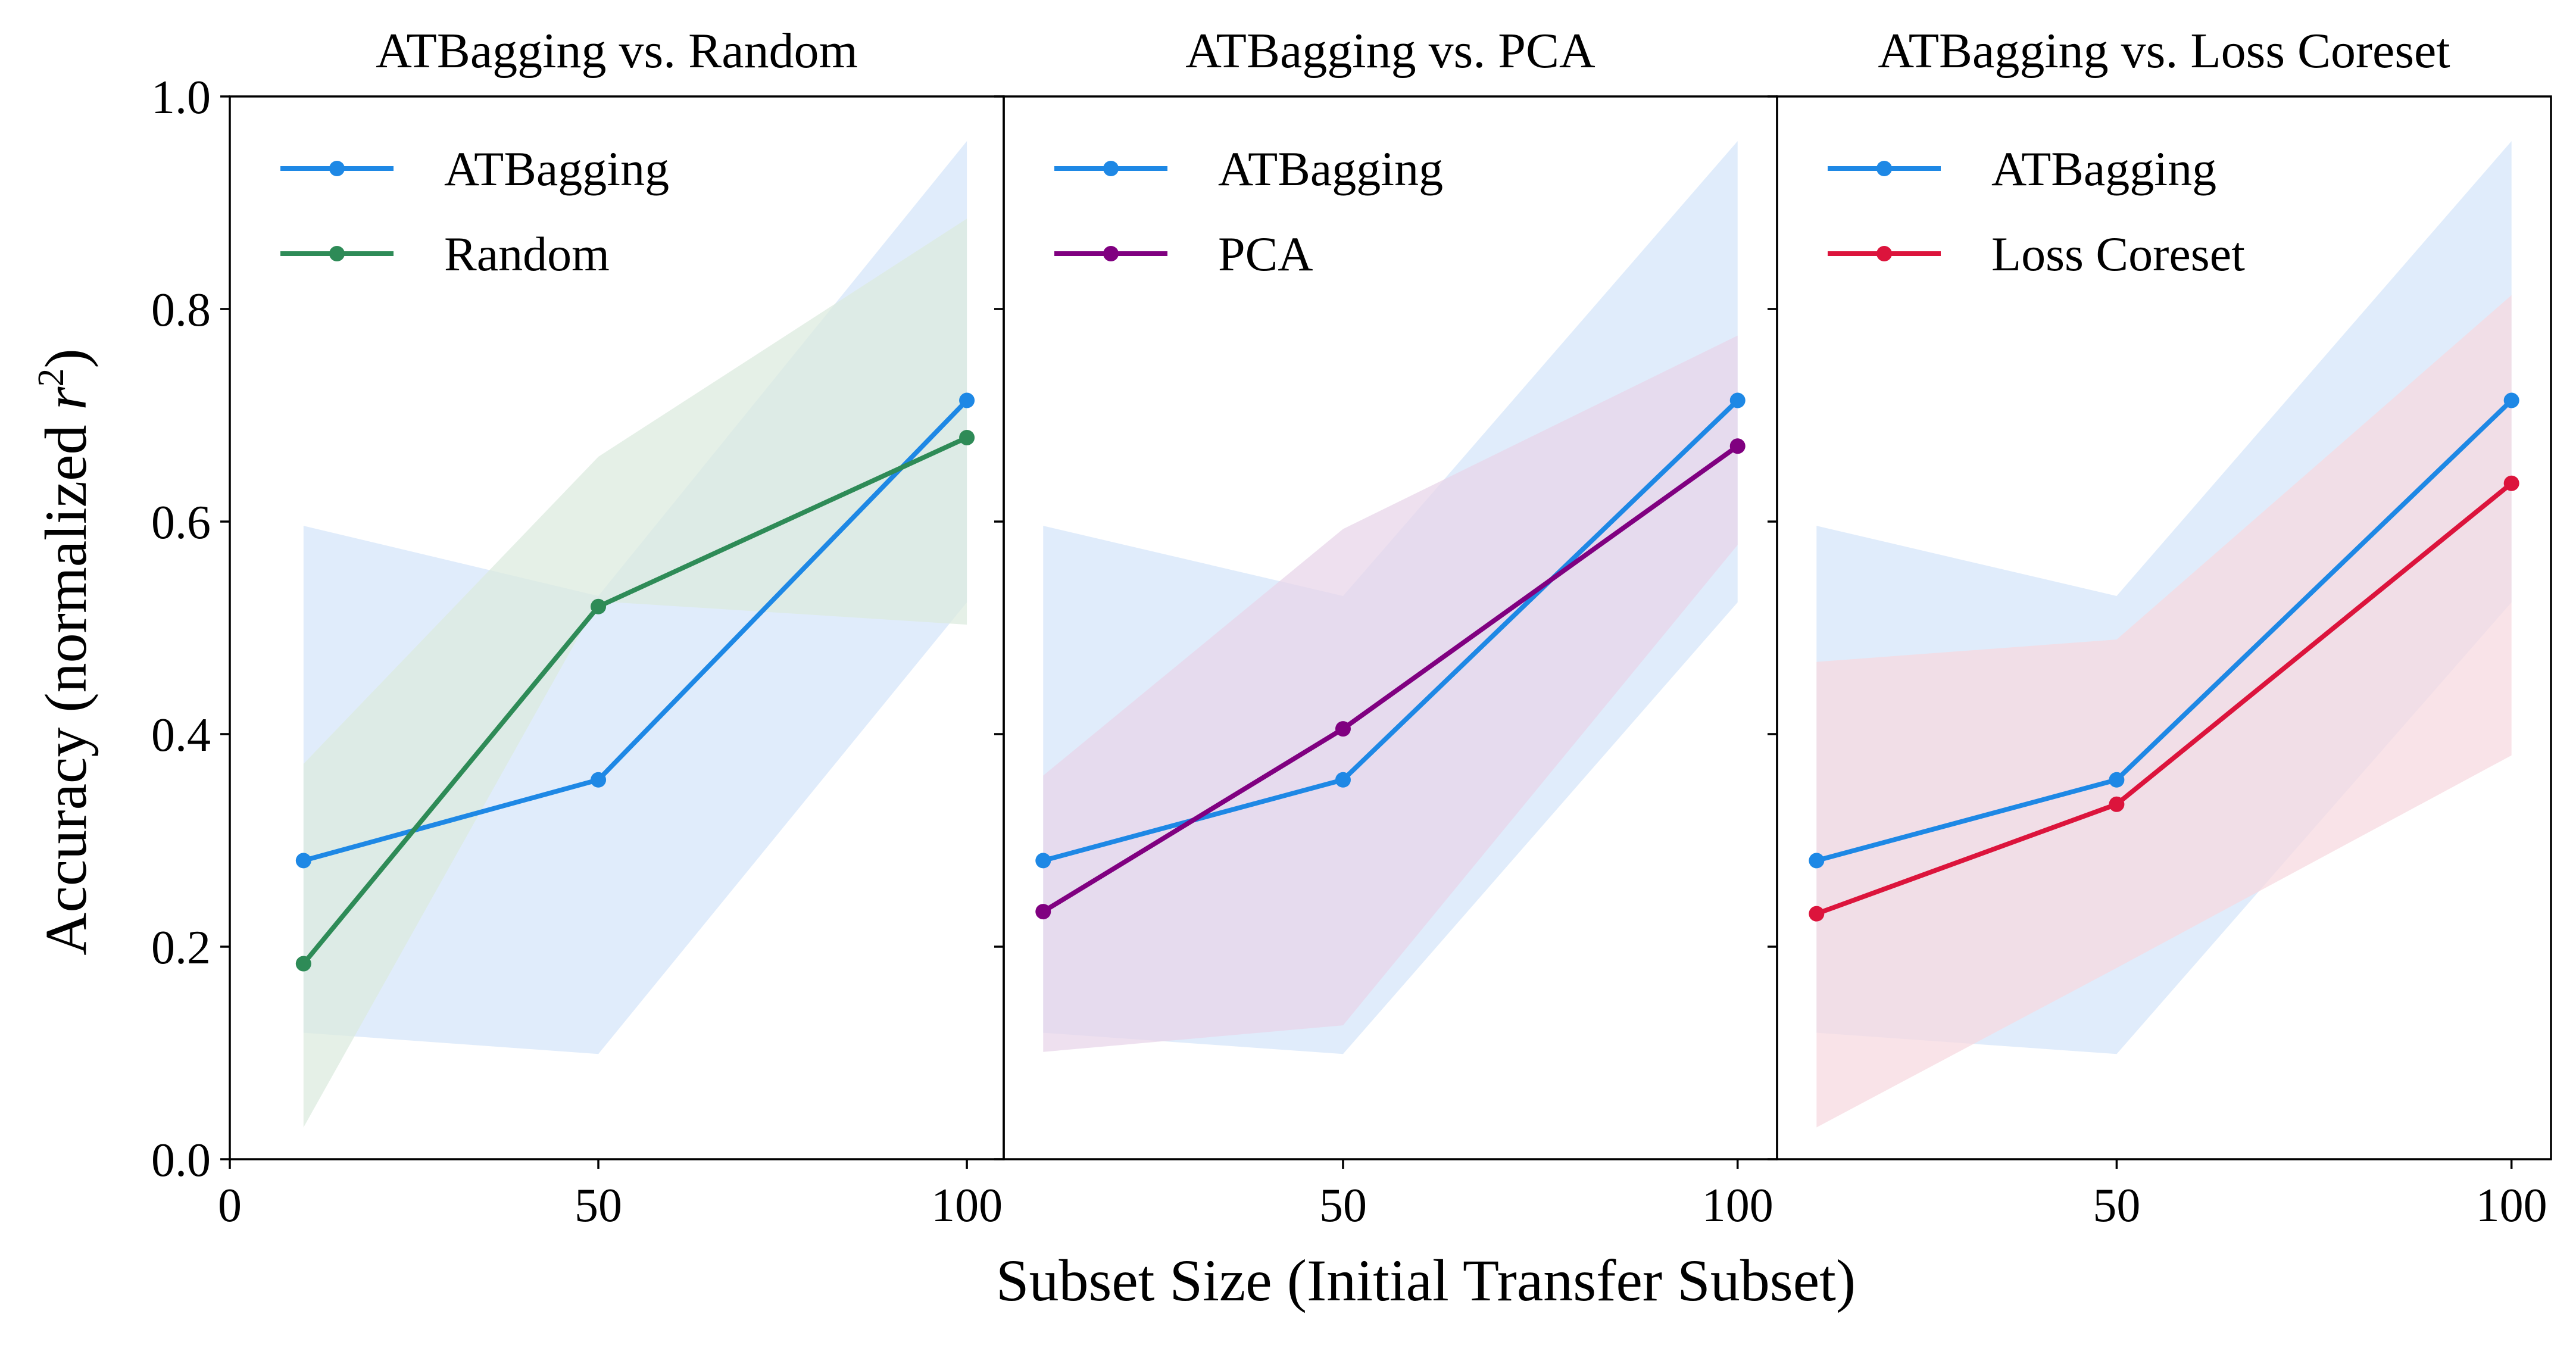 This screenshot has height=1345, width=2576. I want to click on legend: ATBagging PCA, so click(1248, 211).